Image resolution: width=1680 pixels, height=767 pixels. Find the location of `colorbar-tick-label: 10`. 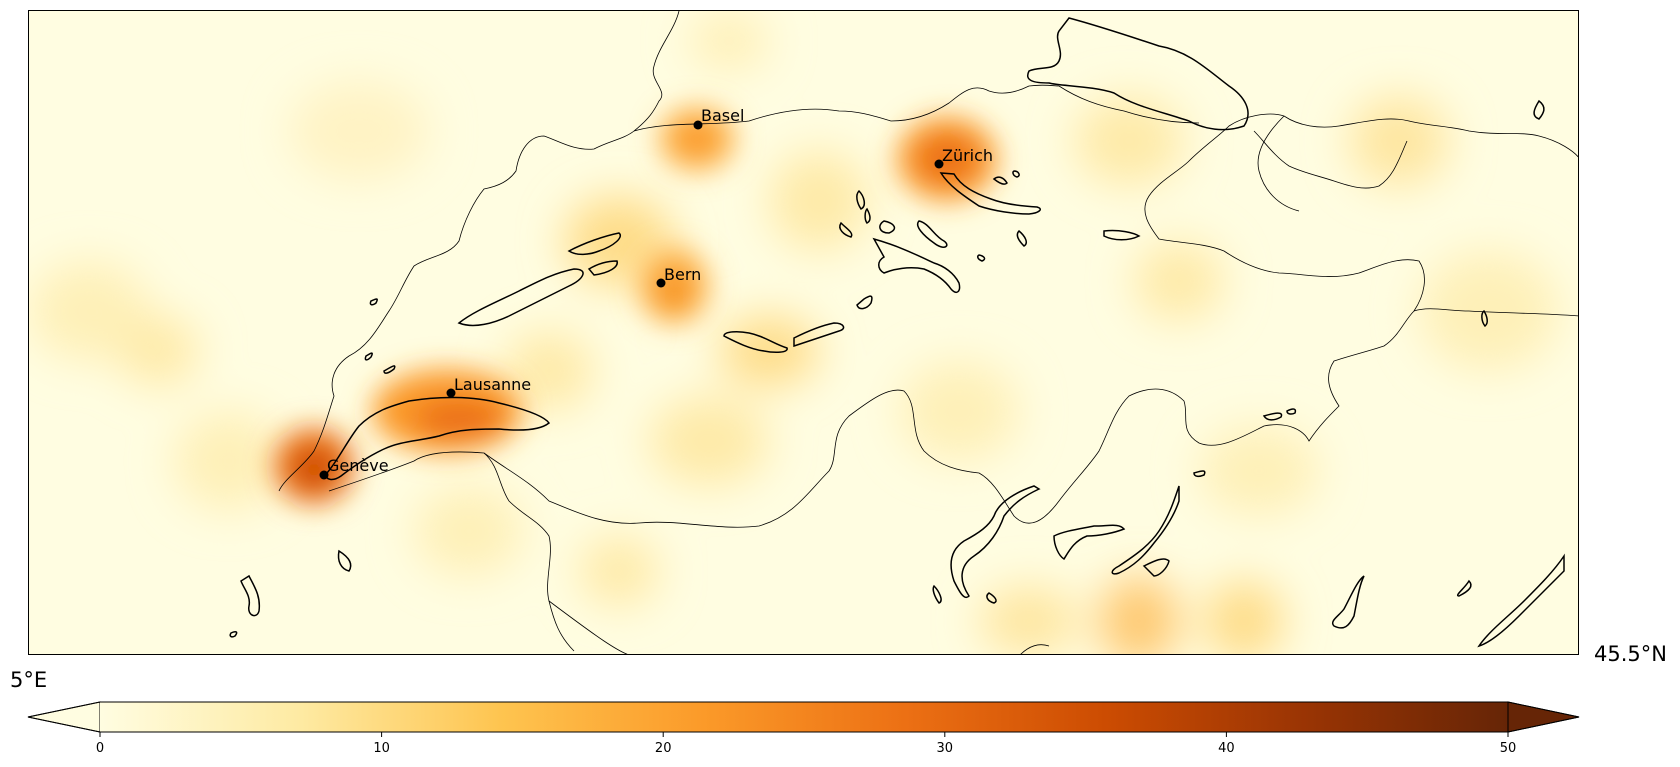

colorbar-tick-label: 10 is located at coordinates (381, 748).